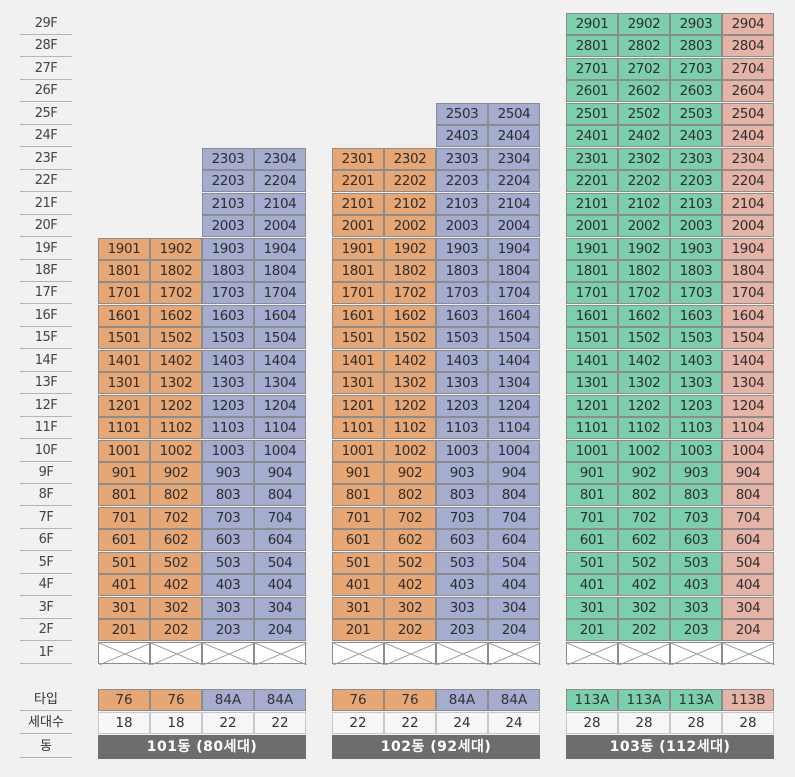  What do you see at coordinates (748, 113) in the screenshot?
I see `unit-cell: 2504` at bounding box center [748, 113].